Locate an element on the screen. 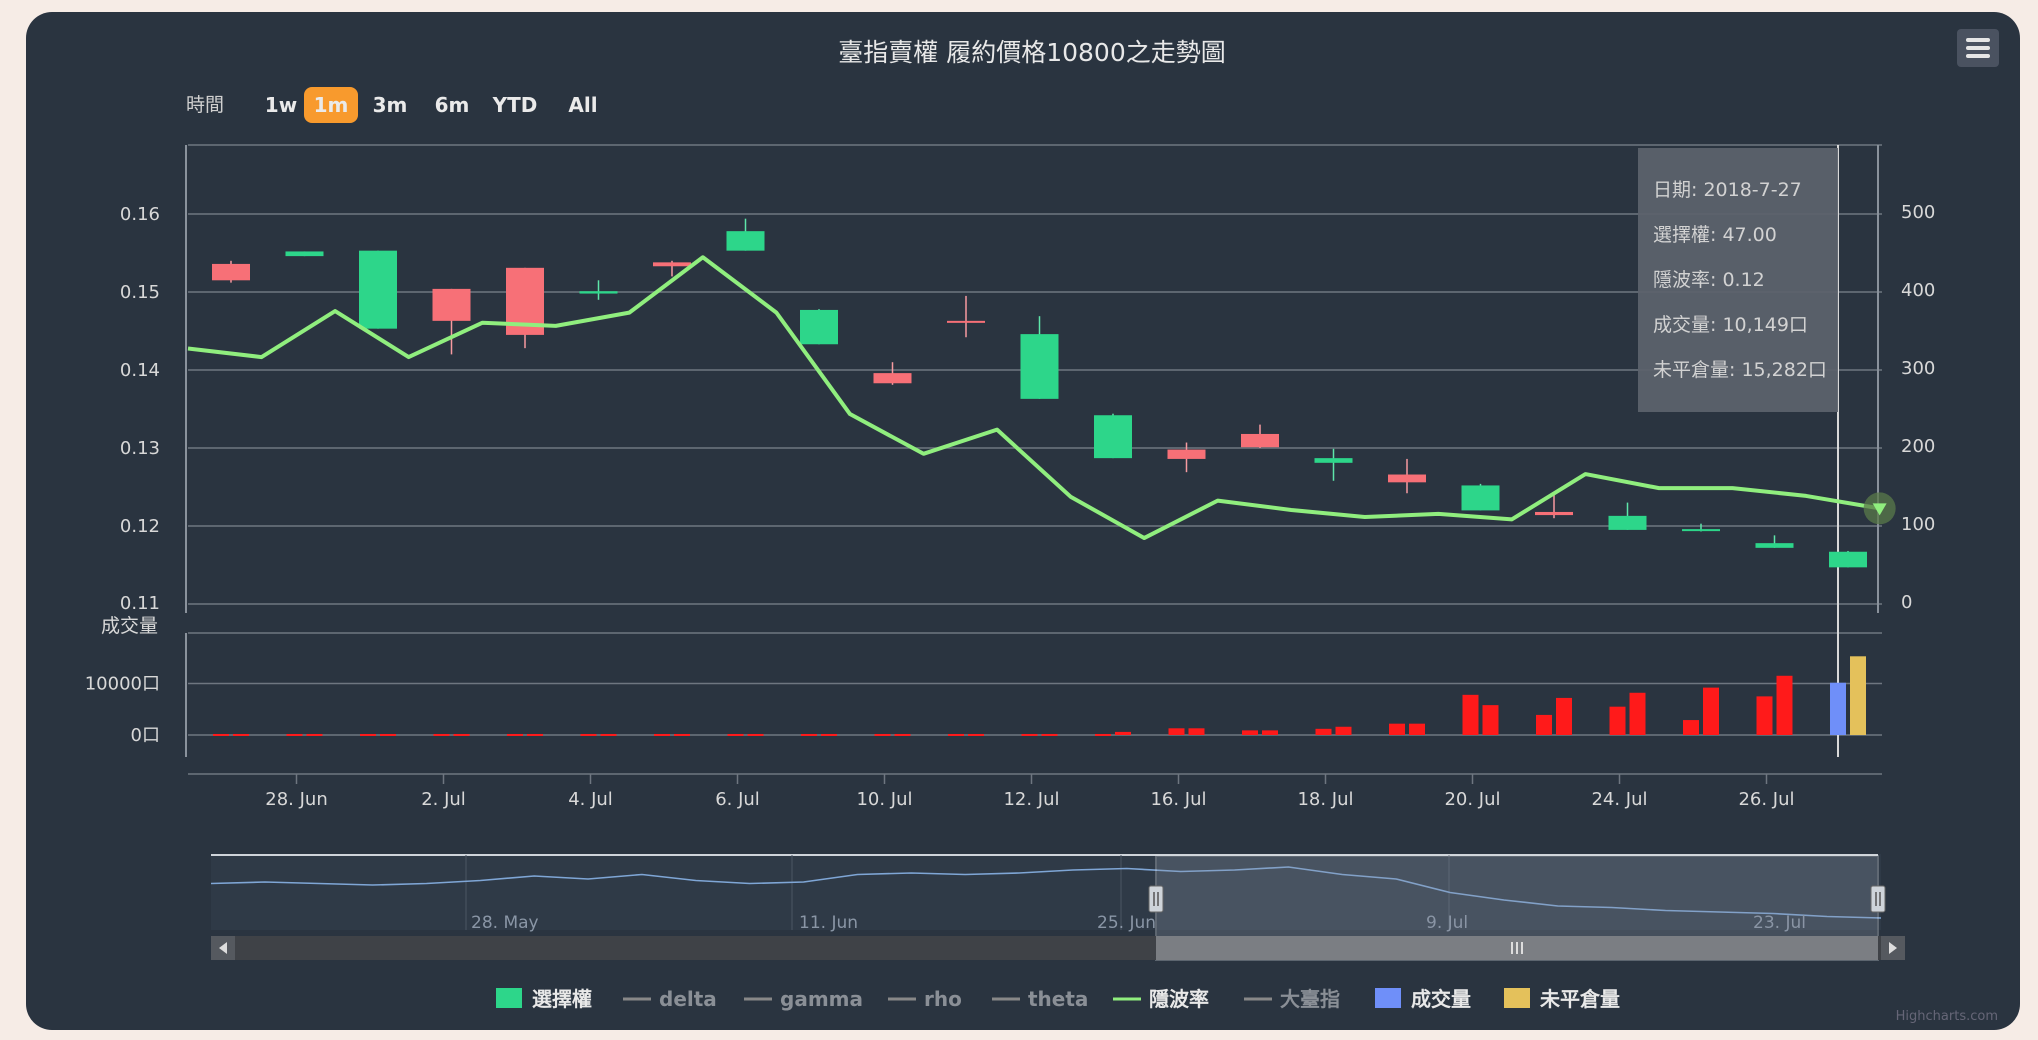 This screenshot has width=2038, height=1040. legend-item-gamma: gamma is located at coordinates (803, 999).